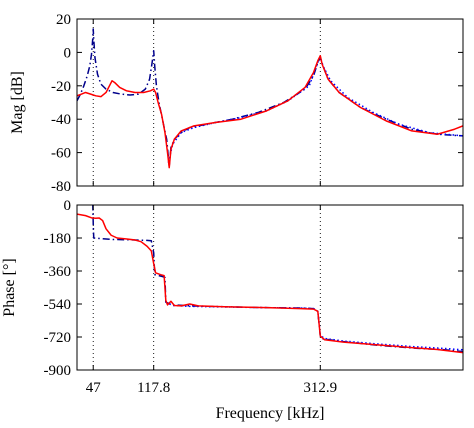 This screenshot has width=474, height=428. What do you see at coordinates (17, 102) in the screenshot?
I see `y-axis-title: Mag [dB]` at bounding box center [17, 102].